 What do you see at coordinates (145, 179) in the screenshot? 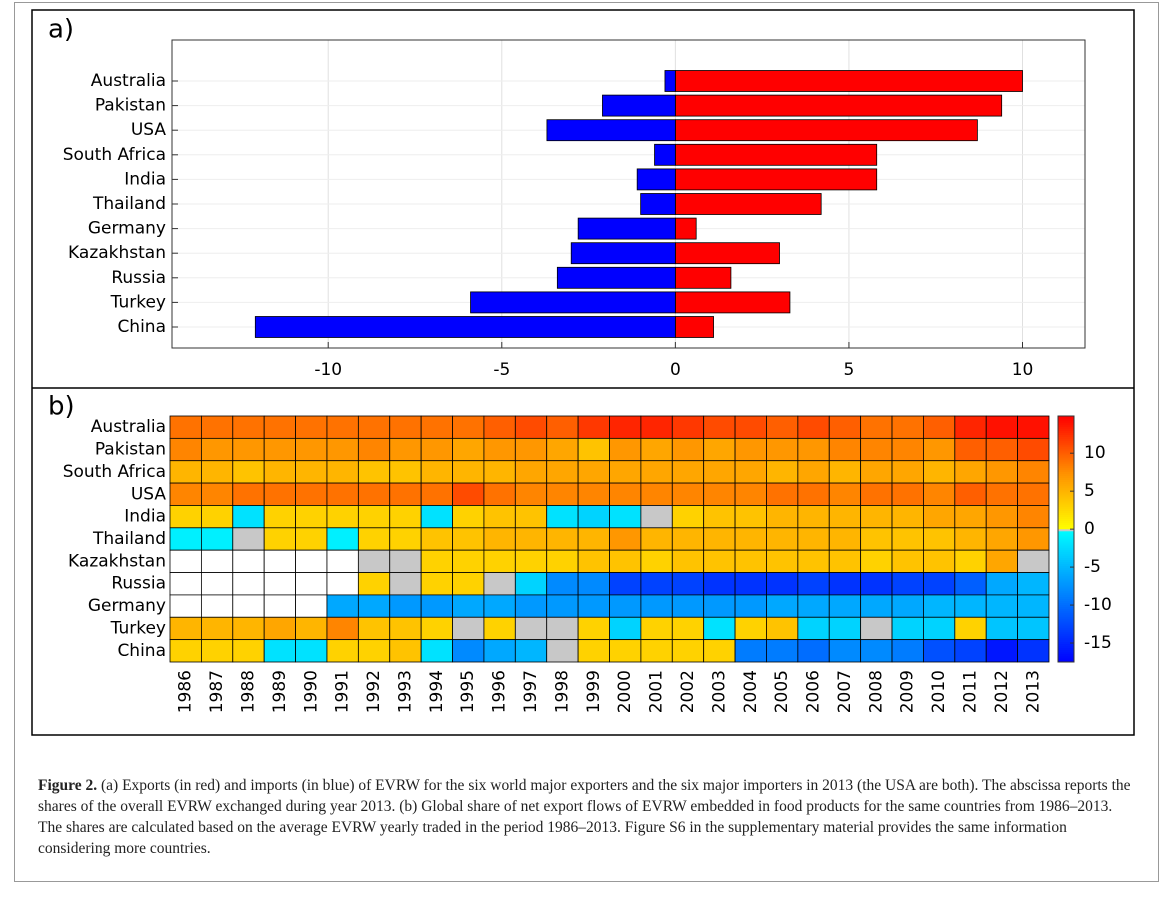
I see `y-tick-label: India` at bounding box center [145, 179].